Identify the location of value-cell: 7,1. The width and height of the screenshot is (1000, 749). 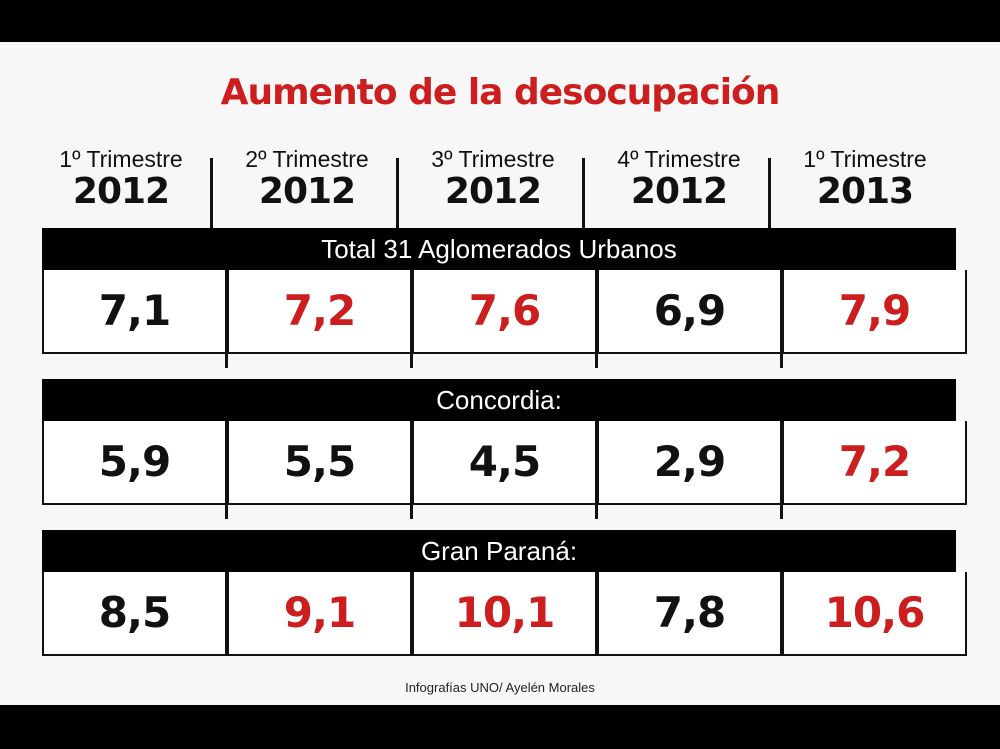
(134, 312).